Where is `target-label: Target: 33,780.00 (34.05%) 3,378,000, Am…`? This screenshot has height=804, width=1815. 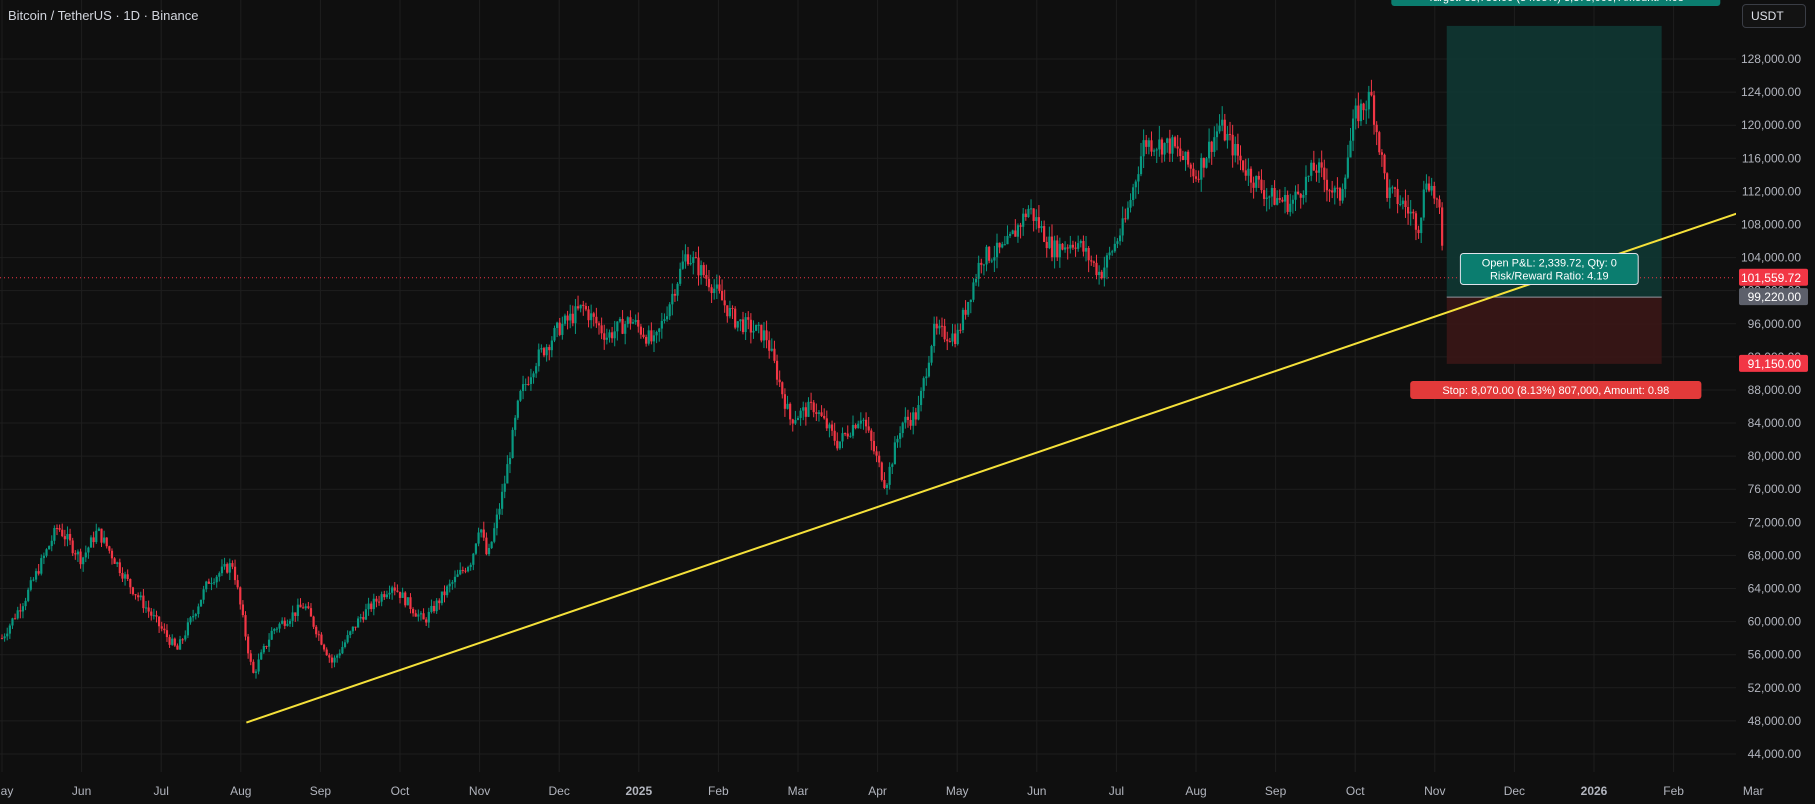
target-label: Target: 33,780.00 (34.05%) 3,378,000, Am… is located at coordinates (1556, 3).